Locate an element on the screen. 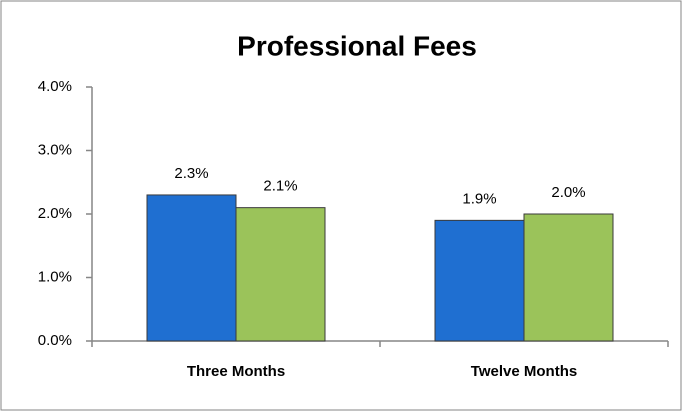 This screenshot has width=682, height=411. y-tick-label: 1.0% is located at coordinates (55, 276).